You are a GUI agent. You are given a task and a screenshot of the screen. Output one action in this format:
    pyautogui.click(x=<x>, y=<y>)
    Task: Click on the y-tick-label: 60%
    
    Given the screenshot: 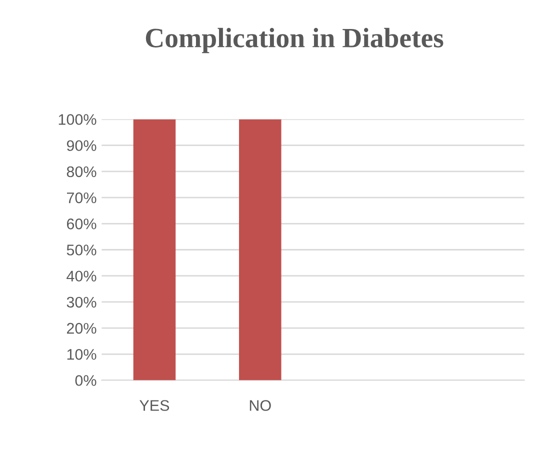 What is the action you would take?
    pyautogui.click(x=81, y=224)
    